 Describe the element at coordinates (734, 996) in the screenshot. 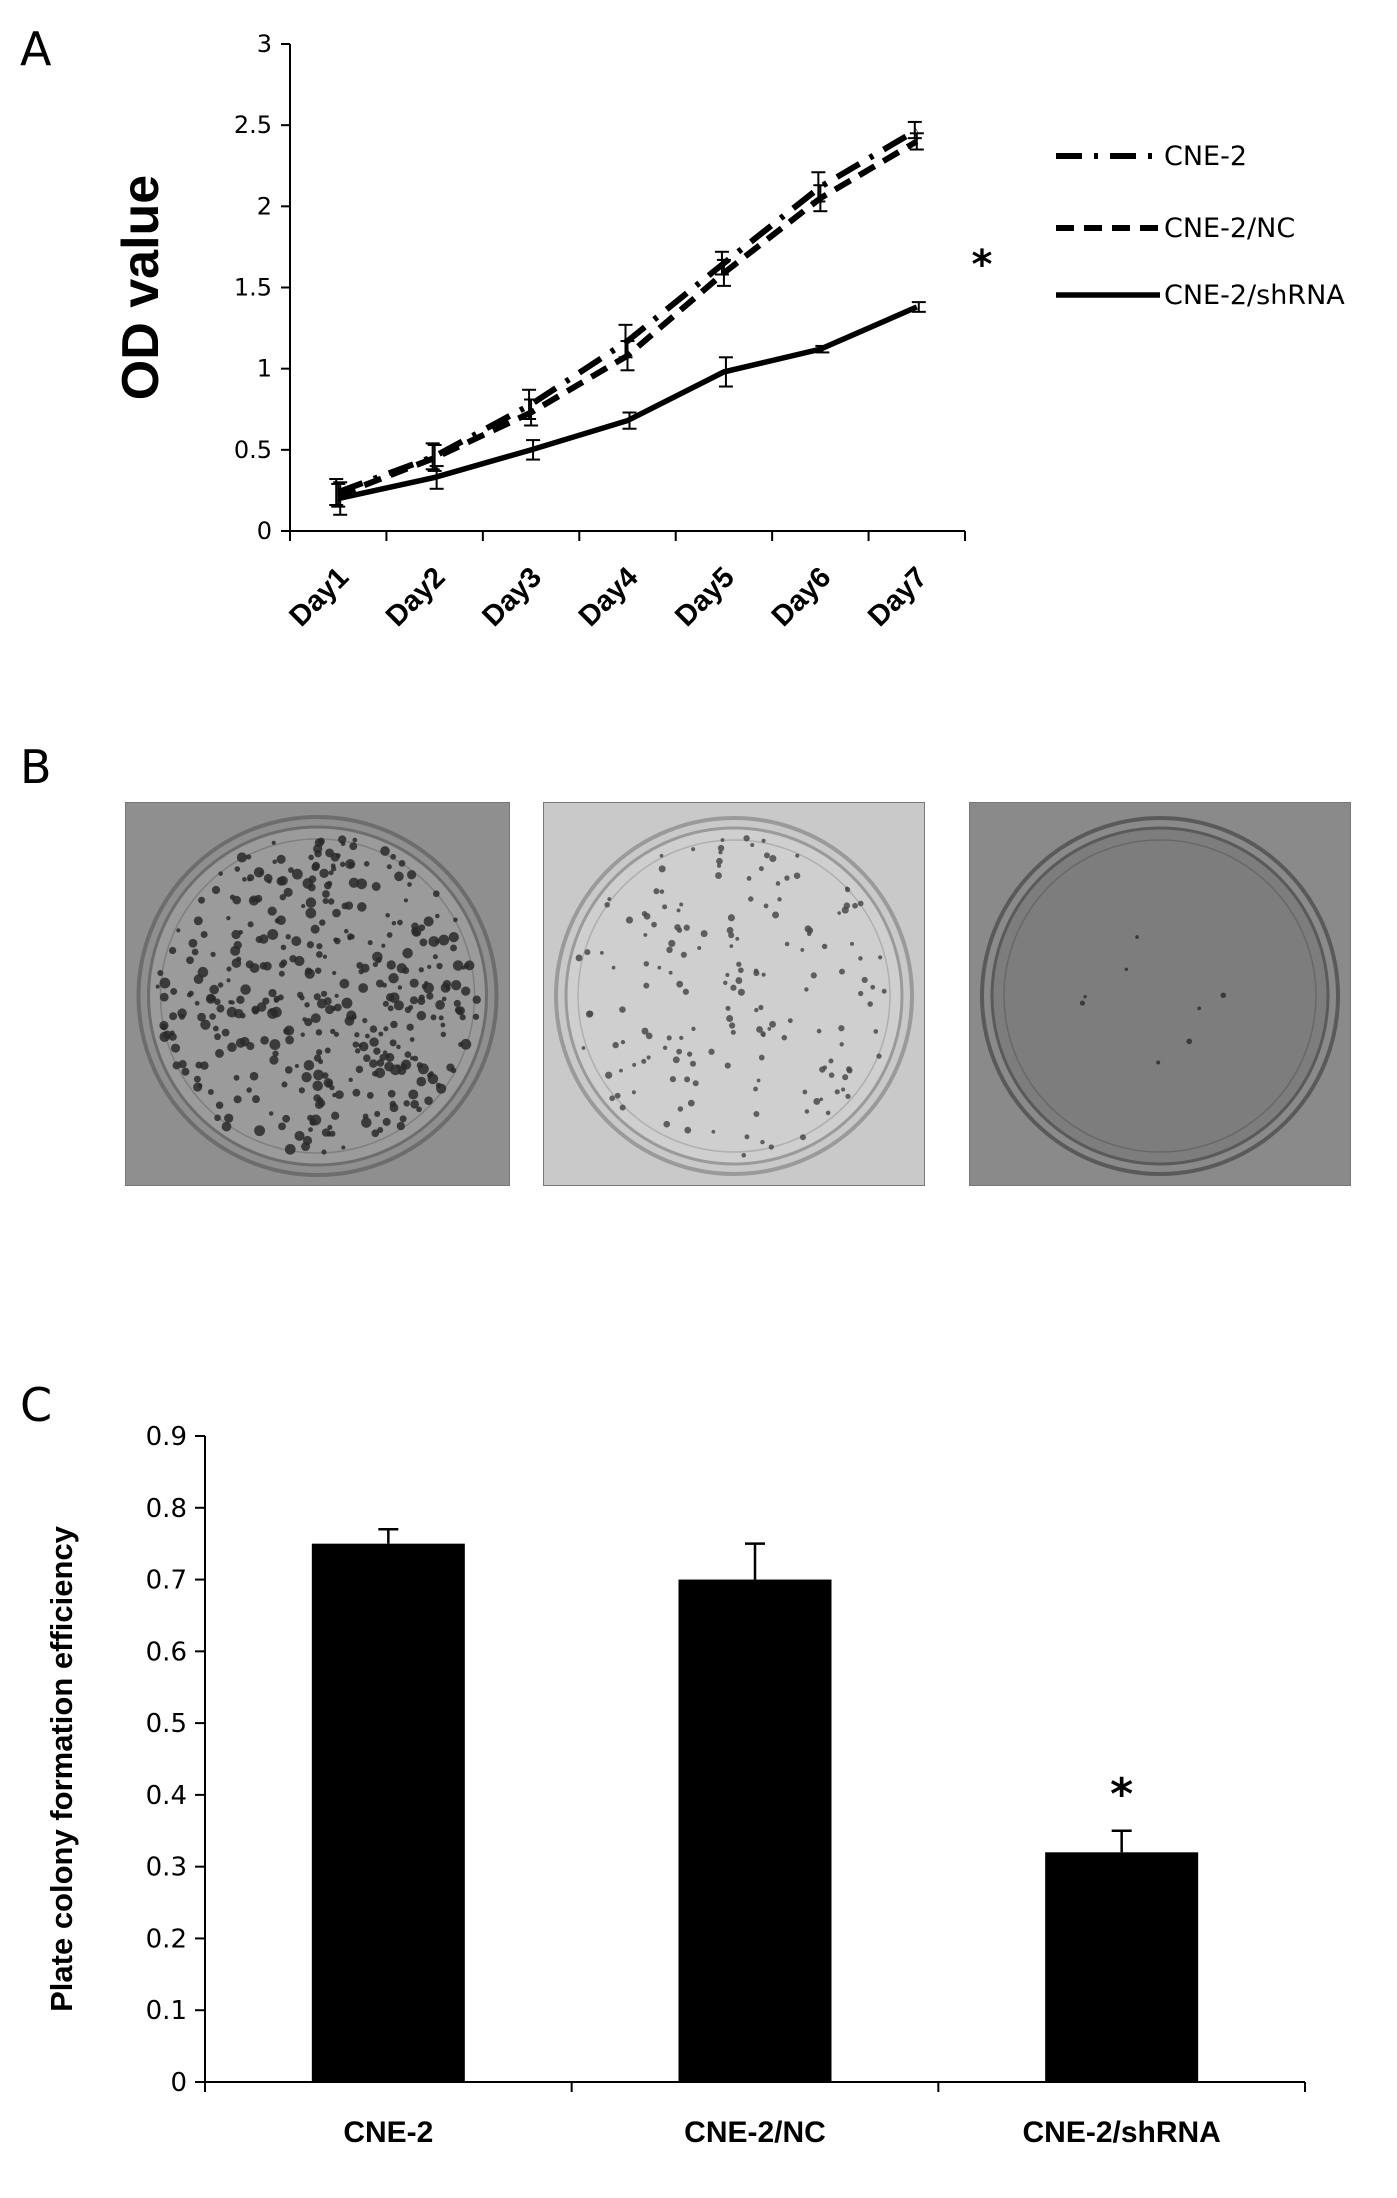

I see `dish-inner-rim` at that location.